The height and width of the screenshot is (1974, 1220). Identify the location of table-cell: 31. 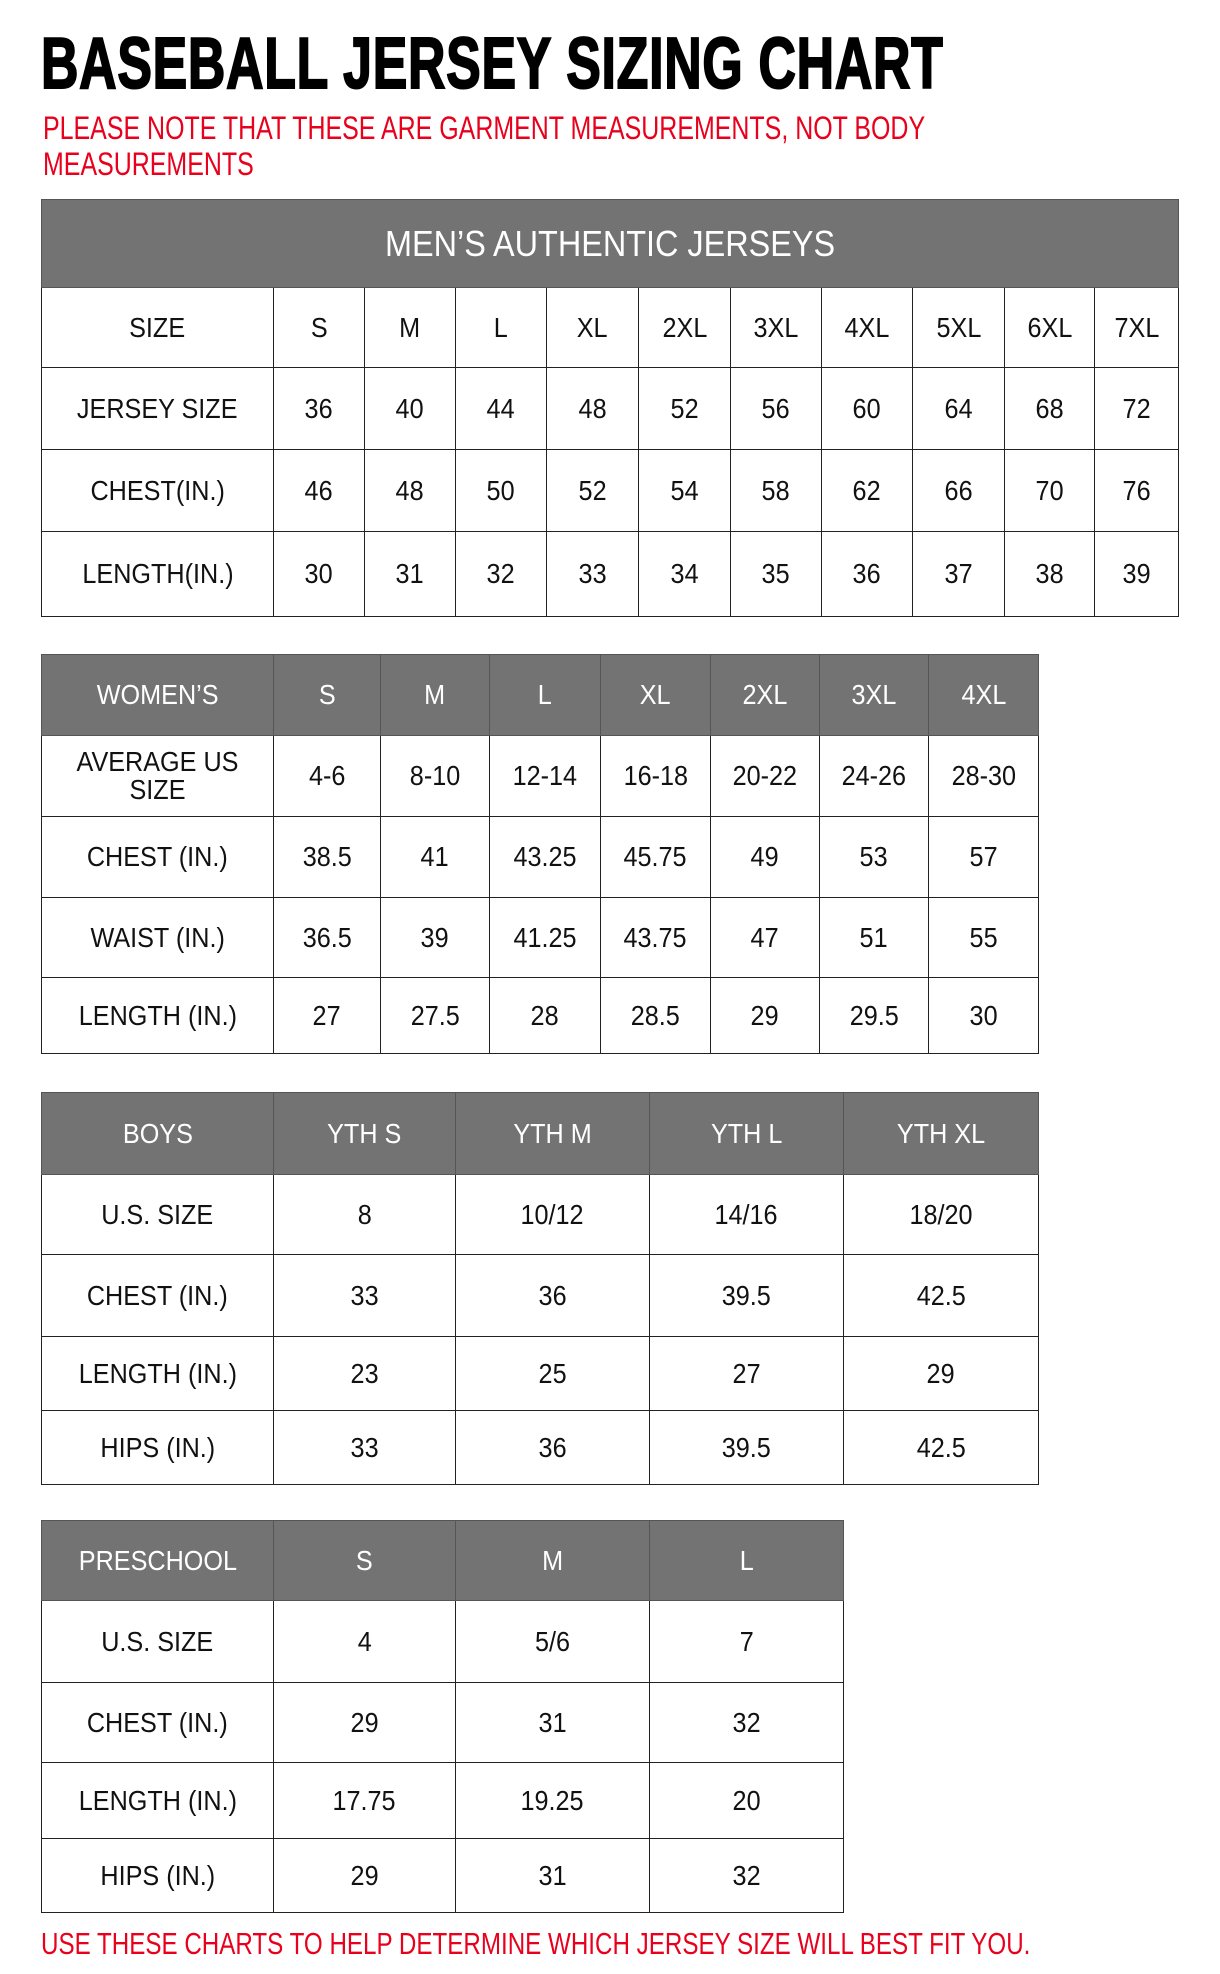
(552, 1875).